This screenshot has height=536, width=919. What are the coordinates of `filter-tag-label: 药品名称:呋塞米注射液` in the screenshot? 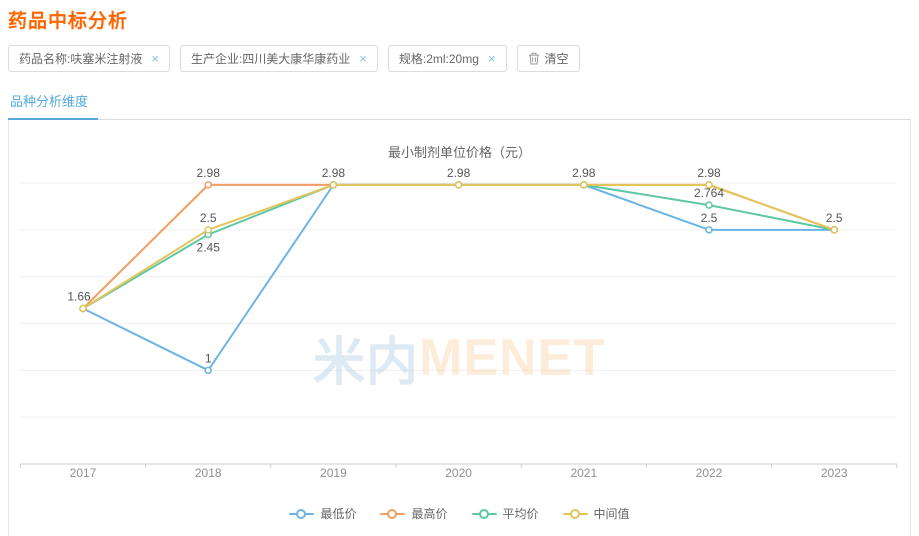 It's located at (81, 59).